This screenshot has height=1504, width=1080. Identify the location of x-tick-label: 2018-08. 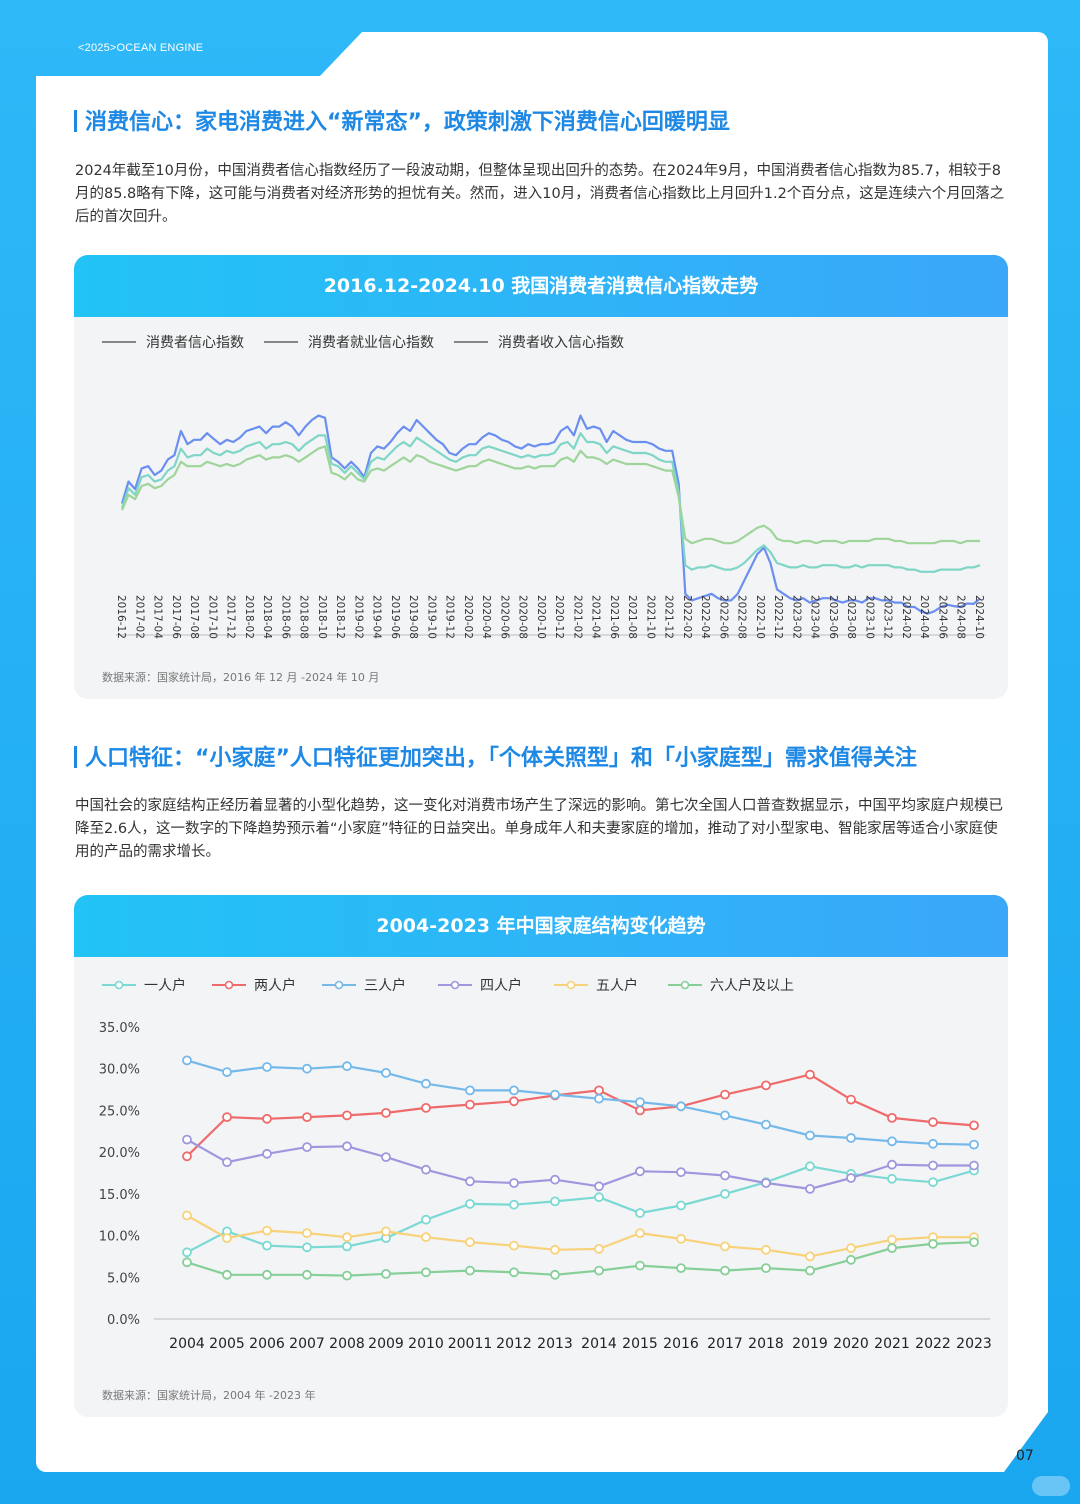
(304, 617).